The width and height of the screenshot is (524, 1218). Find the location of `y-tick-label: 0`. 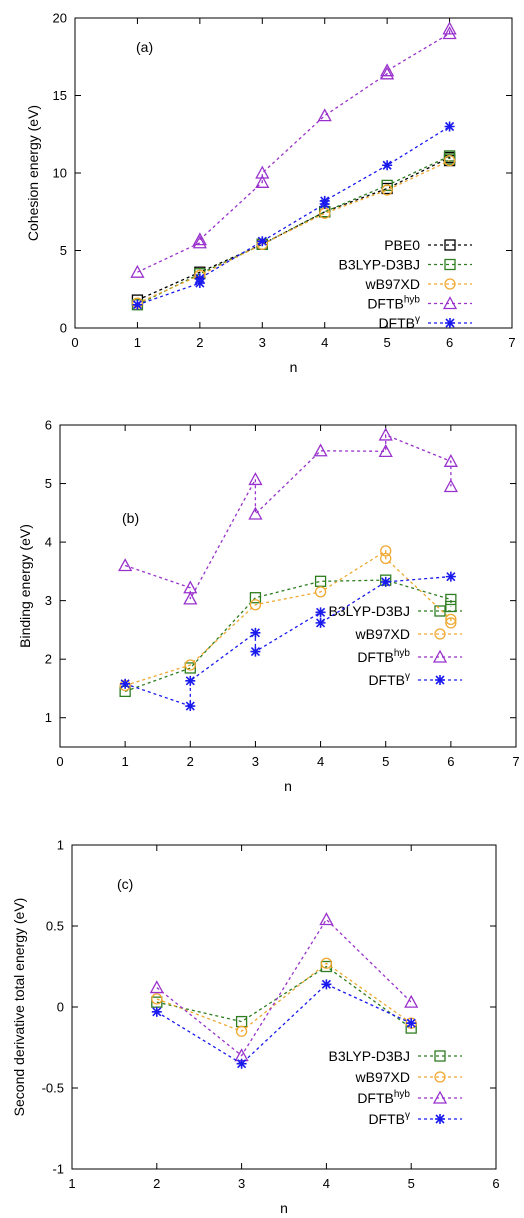

y-tick-label: 0 is located at coordinates (63, 328).